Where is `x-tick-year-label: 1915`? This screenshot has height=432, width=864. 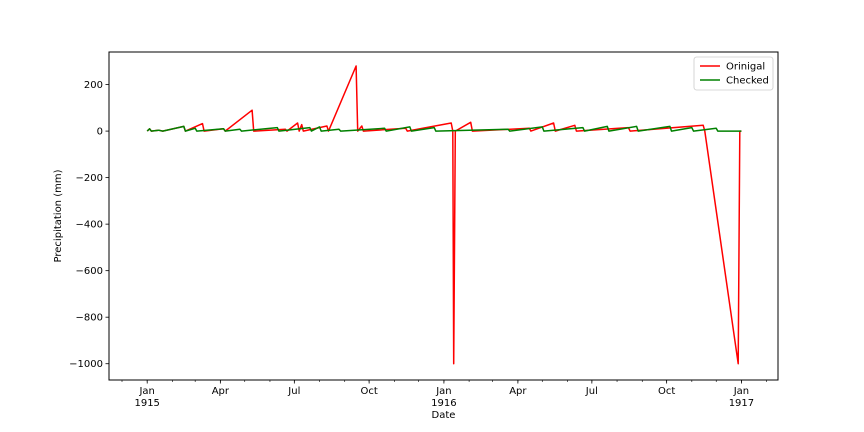 x-tick-year-label: 1915 is located at coordinates (146, 403).